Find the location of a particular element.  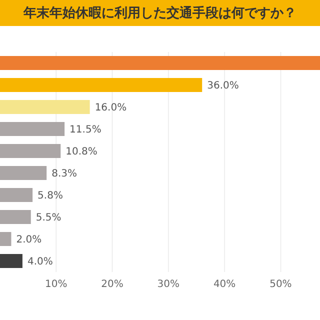

data-label: 11.5% is located at coordinates (86, 130).